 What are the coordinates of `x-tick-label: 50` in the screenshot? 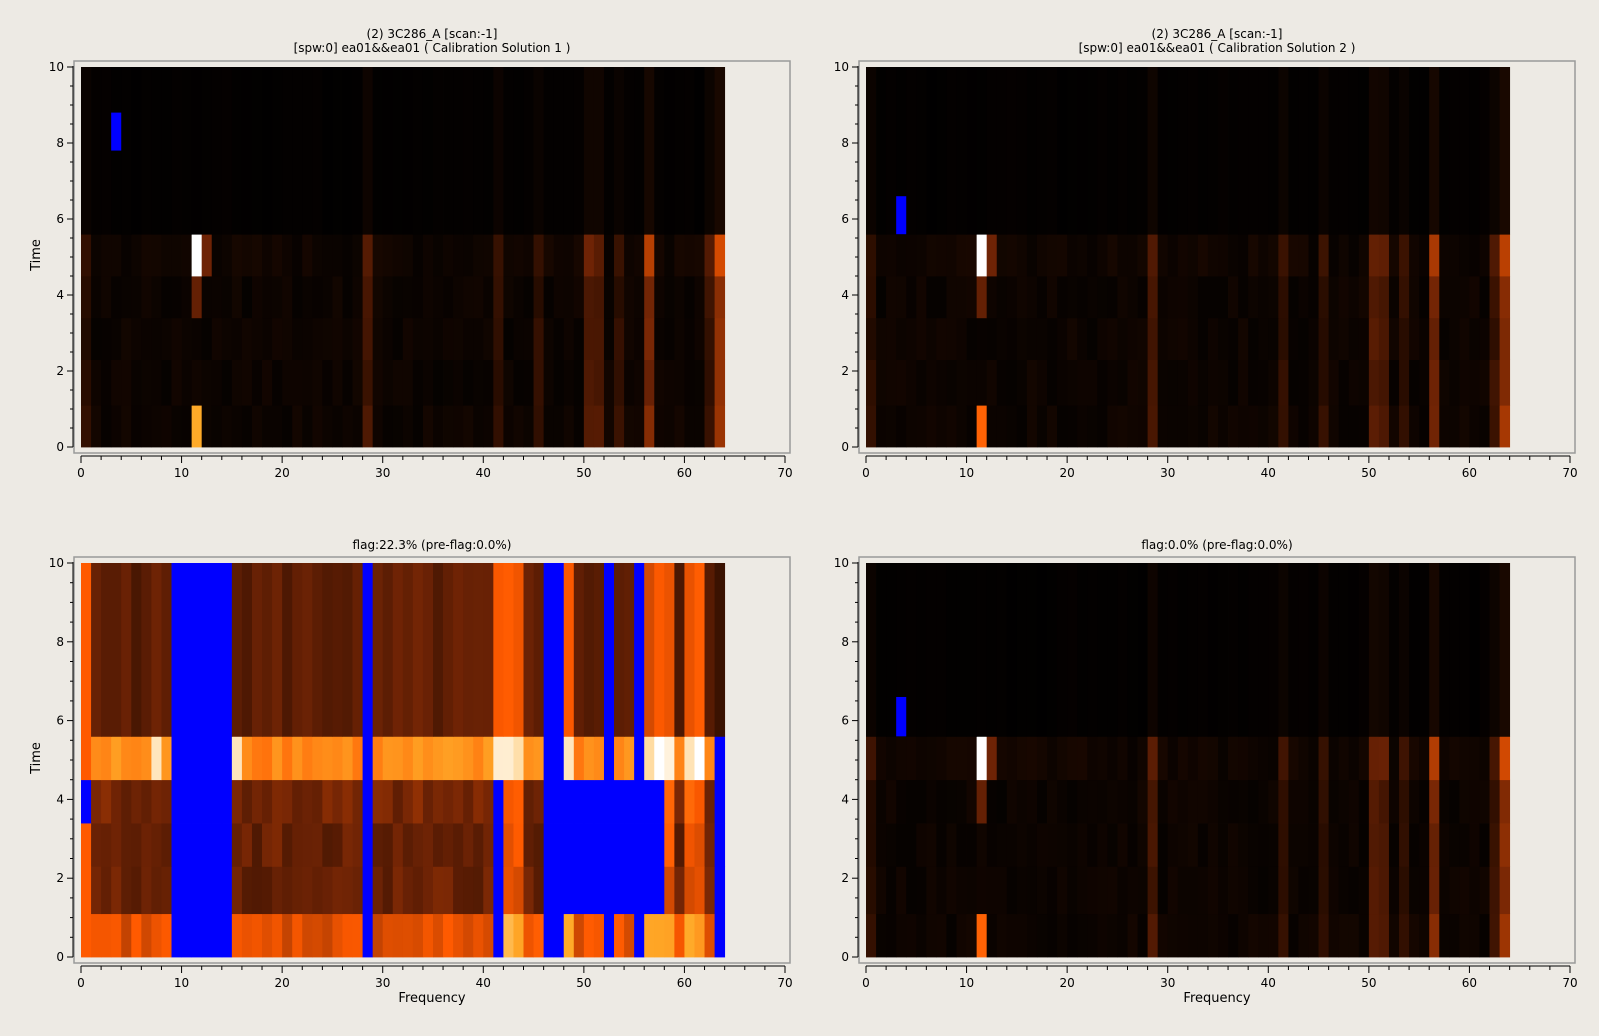 It's located at (583, 473).